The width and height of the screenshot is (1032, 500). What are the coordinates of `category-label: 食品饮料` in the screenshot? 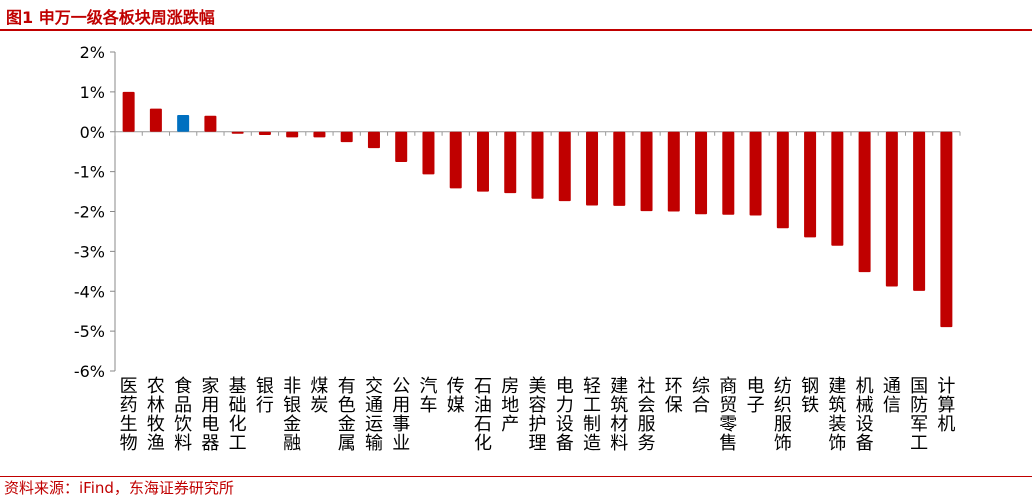 It's located at (183, 415).